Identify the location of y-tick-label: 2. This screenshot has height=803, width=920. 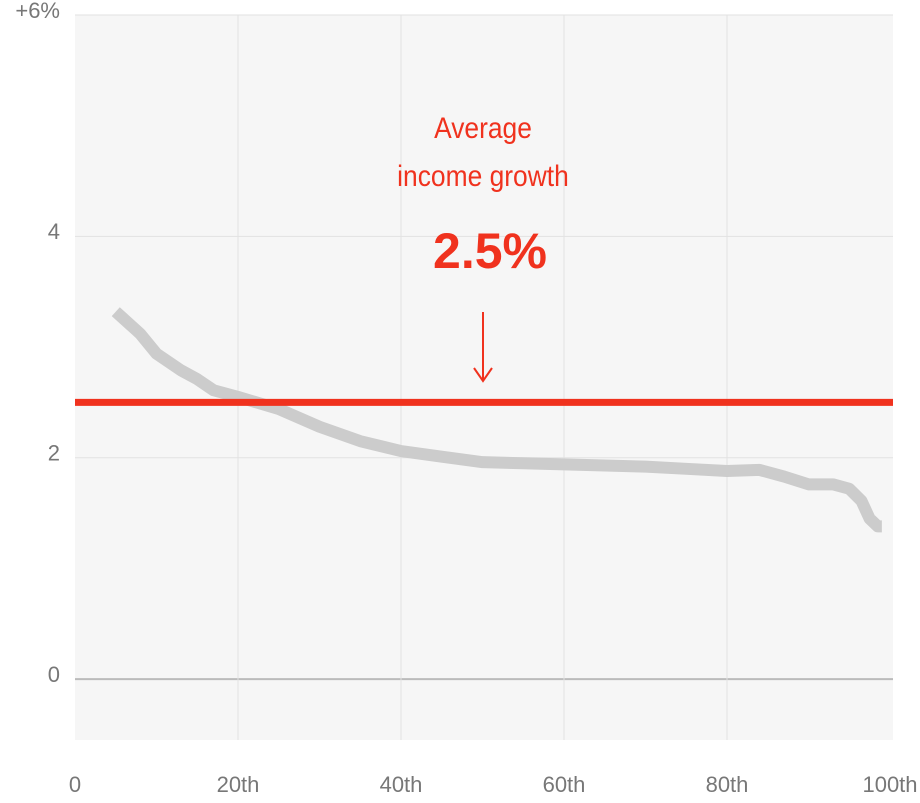
(54, 453).